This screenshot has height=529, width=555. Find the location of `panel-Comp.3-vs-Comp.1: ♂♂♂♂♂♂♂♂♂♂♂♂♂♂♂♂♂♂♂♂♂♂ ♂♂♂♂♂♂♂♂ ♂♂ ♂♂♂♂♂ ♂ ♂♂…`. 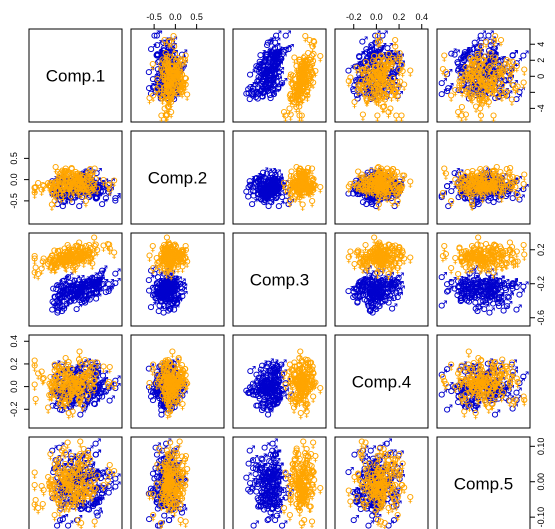

panel-Comp.3-vs-Comp.1: ♂♂♂♂♂♂♂♂♂♂♂♂♂♂♂♂♂♂♂♂♂♂ ♂♂♂♂♂♂♂♂ ♂♂ ♂♂♂♂♂ ♂ ♂♂… is located at coordinates (75, 279).